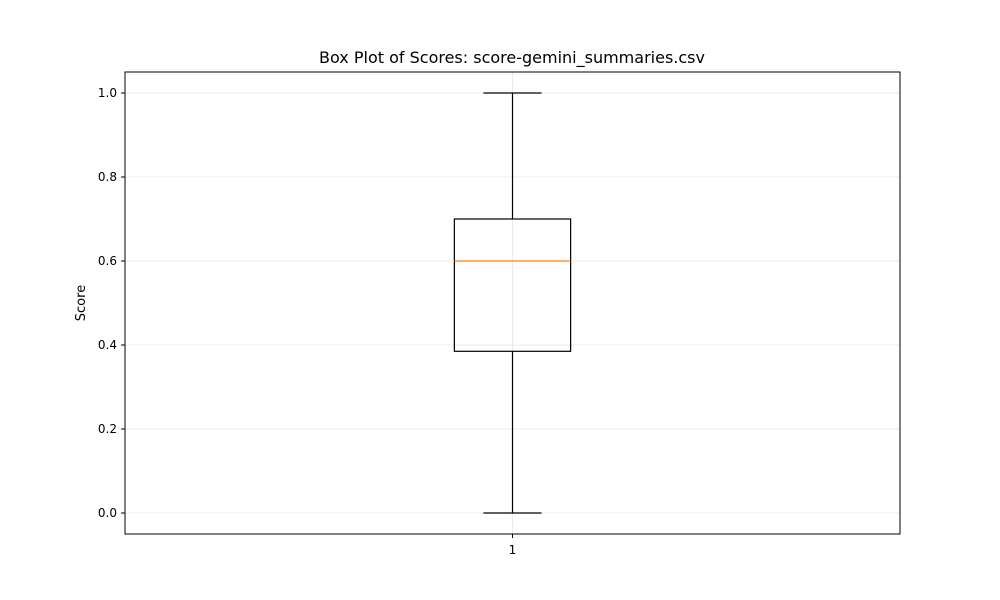 The width and height of the screenshot is (1000, 600). Describe the element at coordinates (107, 345) in the screenshot. I see `y-tick-label: 0.4` at that location.